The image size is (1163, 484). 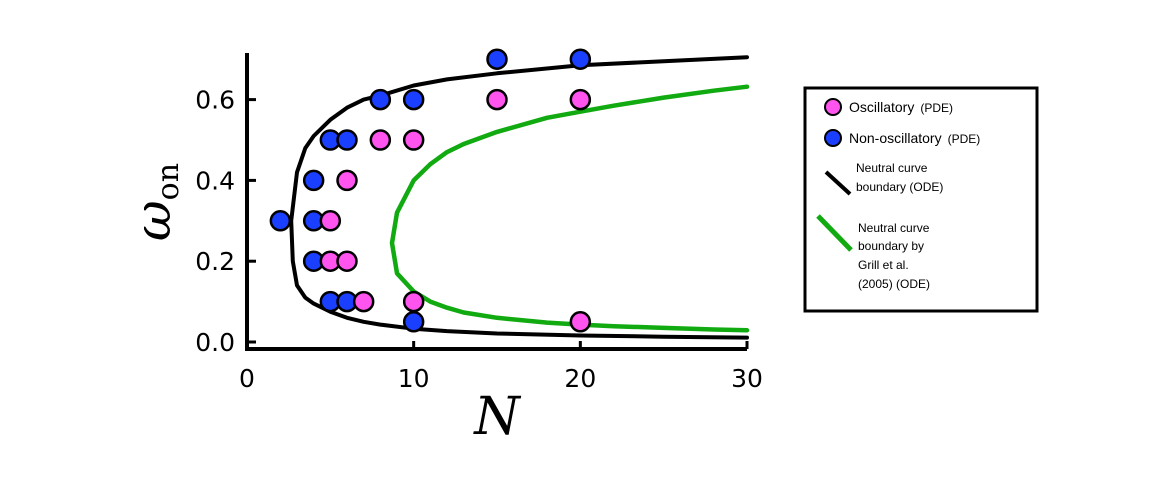 What do you see at coordinates (168, 181) in the screenshot?
I see `y-axis-title-sub: on` at bounding box center [168, 181].